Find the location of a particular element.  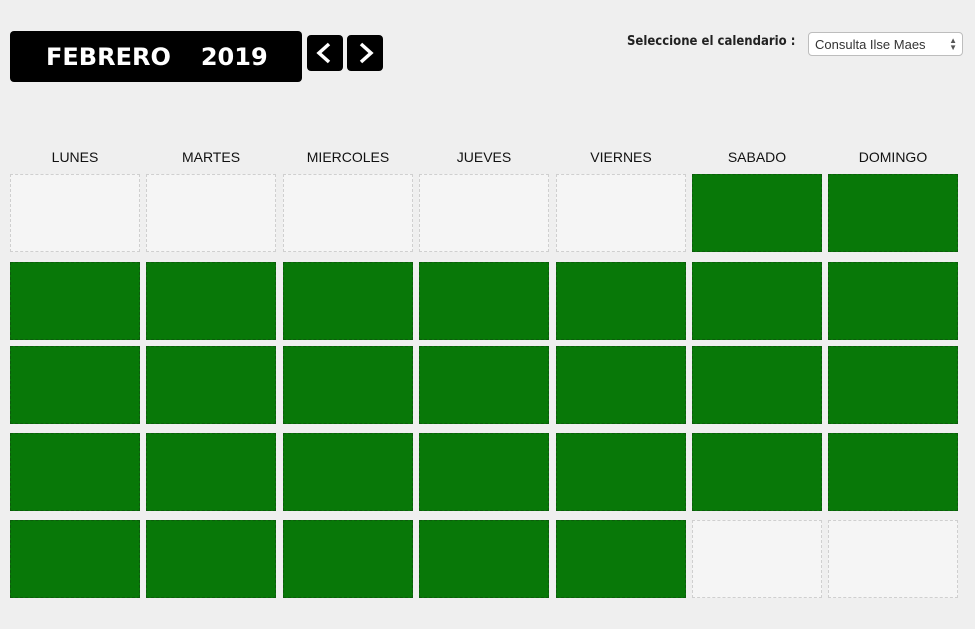

select-arrows-icon: ▲ ▼ is located at coordinates (953, 44).